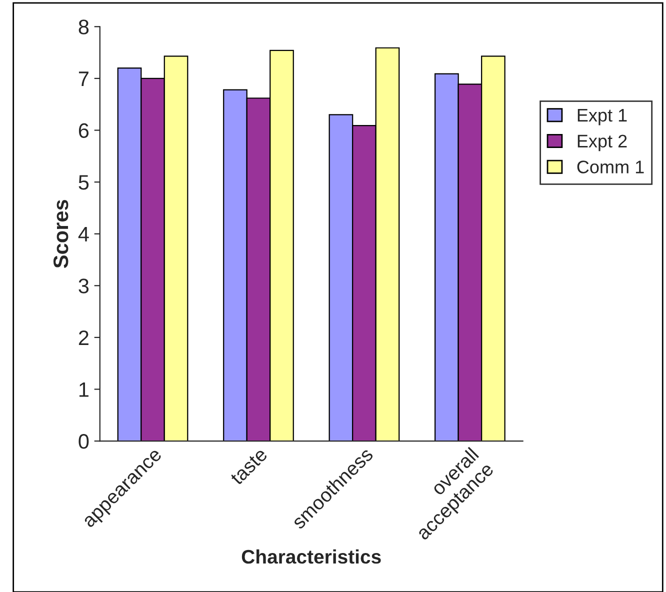 The height and width of the screenshot is (592, 666). I want to click on legend-label: Expt 1, so click(602, 117).